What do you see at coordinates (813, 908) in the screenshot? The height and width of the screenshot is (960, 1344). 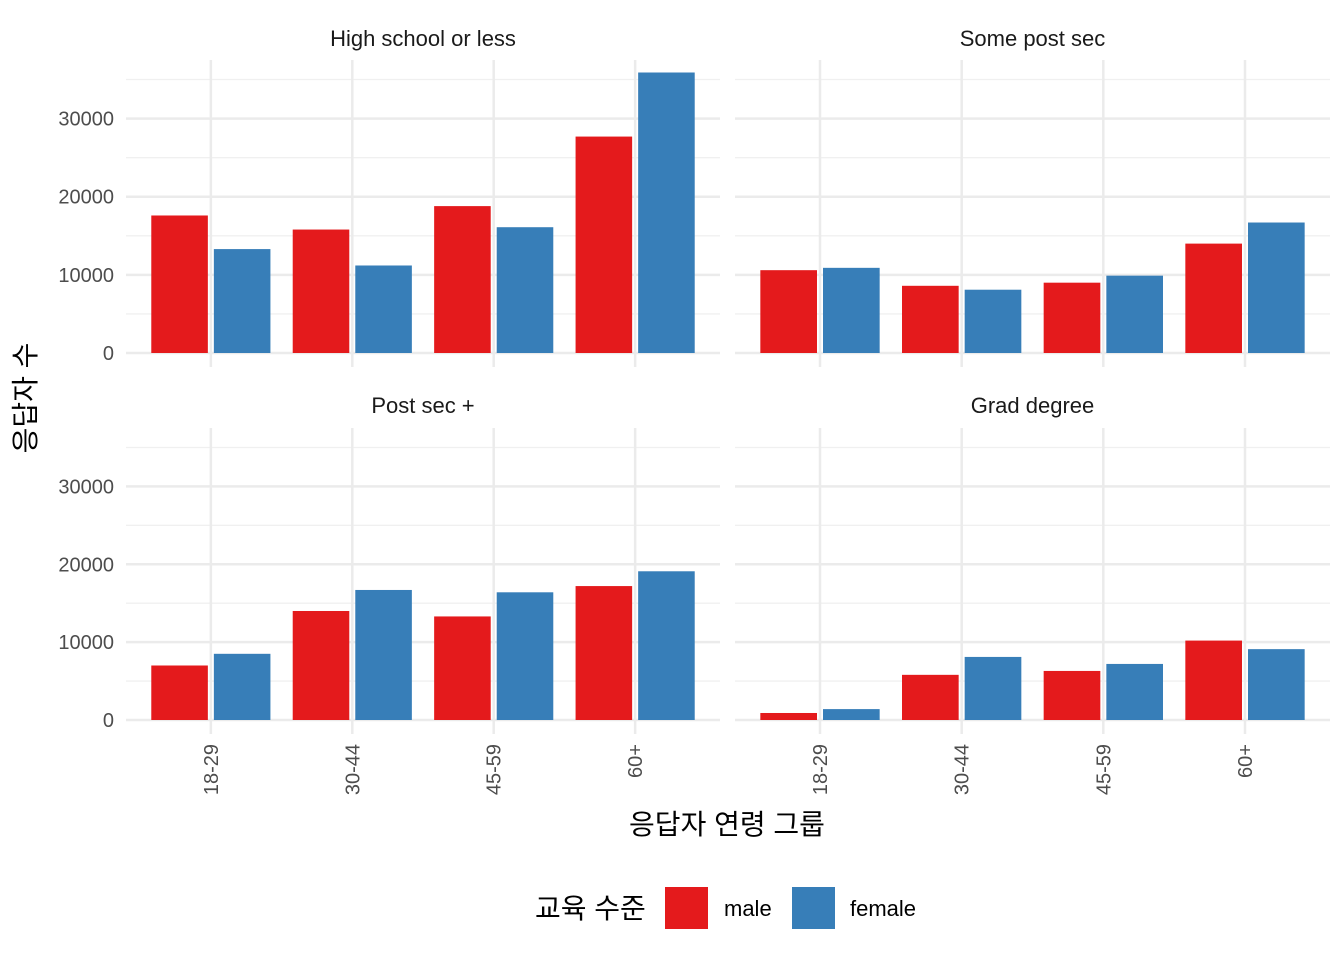 I see `legend-swatch-female` at bounding box center [813, 908].